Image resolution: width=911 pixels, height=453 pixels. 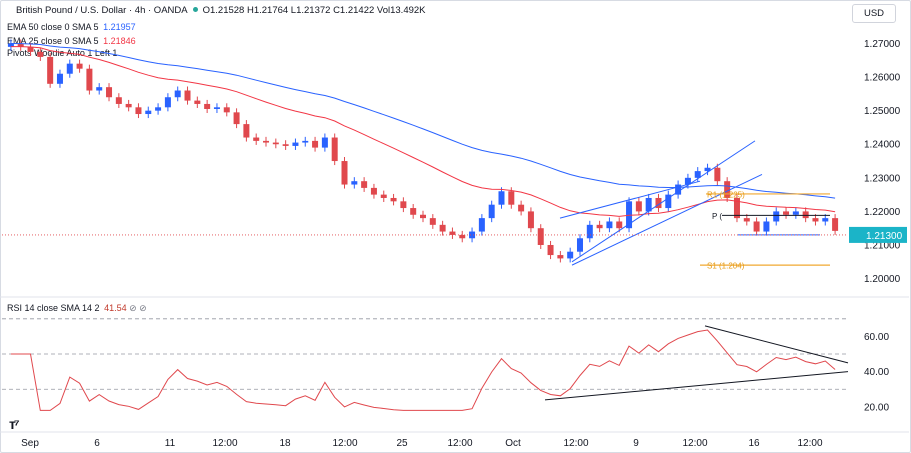 What do you see at coordinates (882, 245) in the screenshot?
I see `price-tick-label: 1.21000` at bounding box center [882, 245].